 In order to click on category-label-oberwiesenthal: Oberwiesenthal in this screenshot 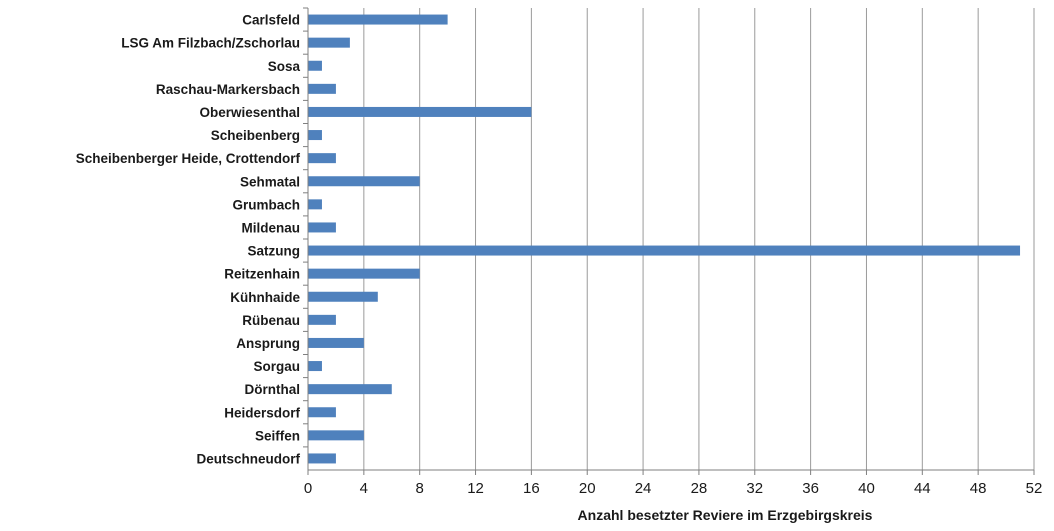, I will do `click(249, 112)`.